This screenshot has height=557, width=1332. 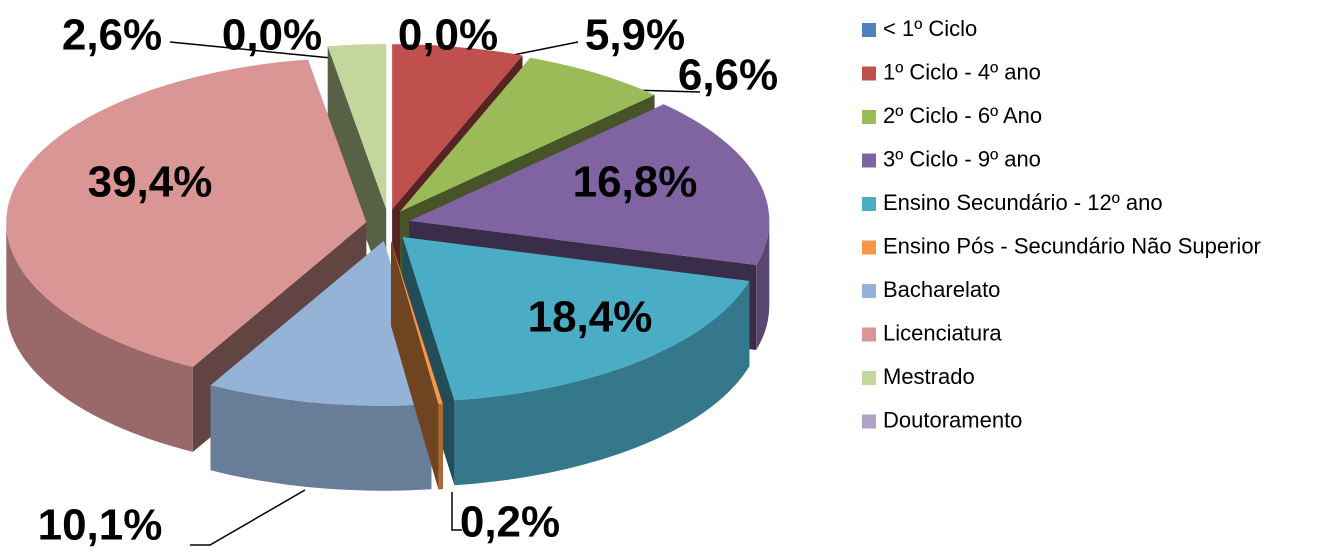 What do you see at coordinates (929, 376) in the screenshot?
I see `legend-label: Mestrado` at bounding box center [929, 376].